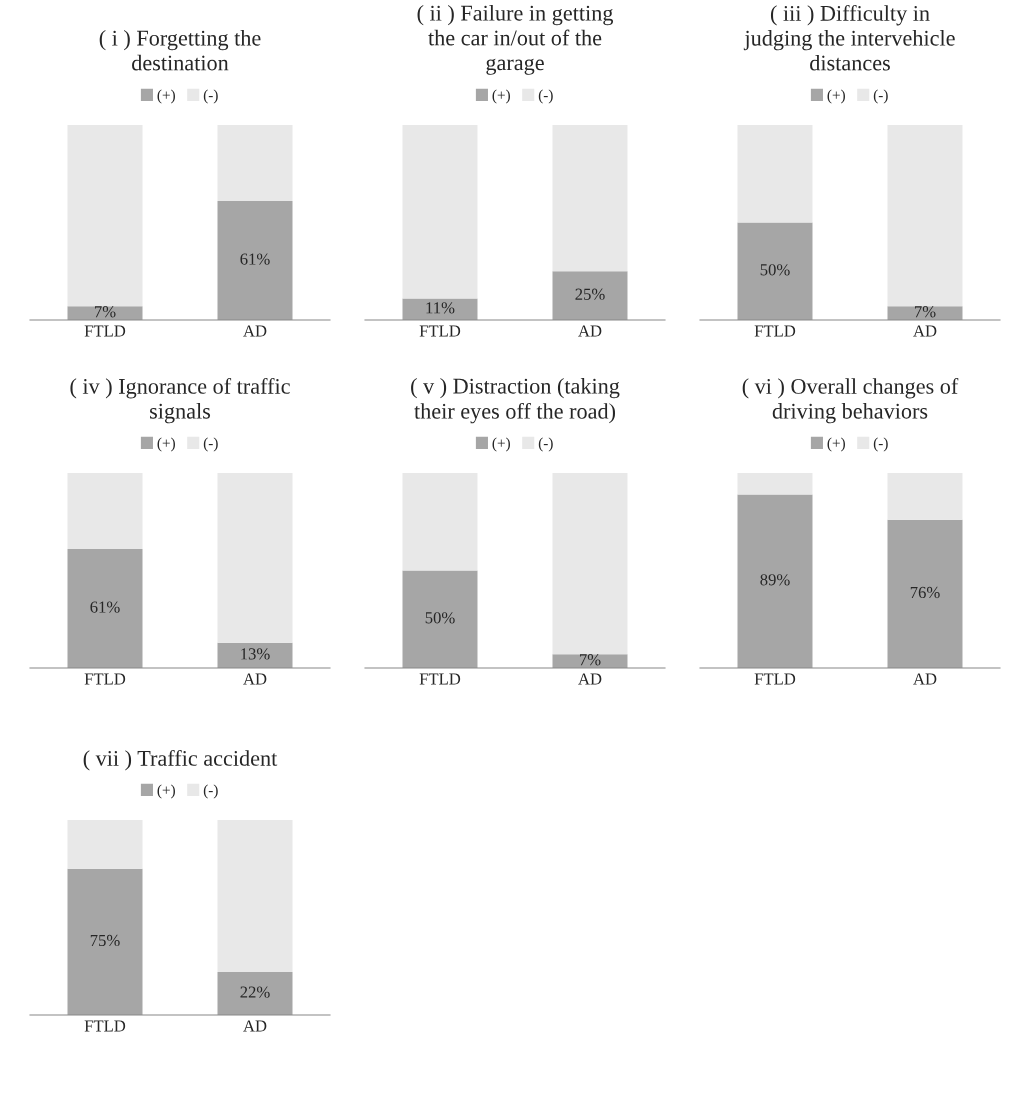 Image resolution: width=1015 pixels, height=1106 pixels. What do you see at coordinates (255, 654) in the screenshot?
I see `data-label: 13%` at bounding box center [255, 654].